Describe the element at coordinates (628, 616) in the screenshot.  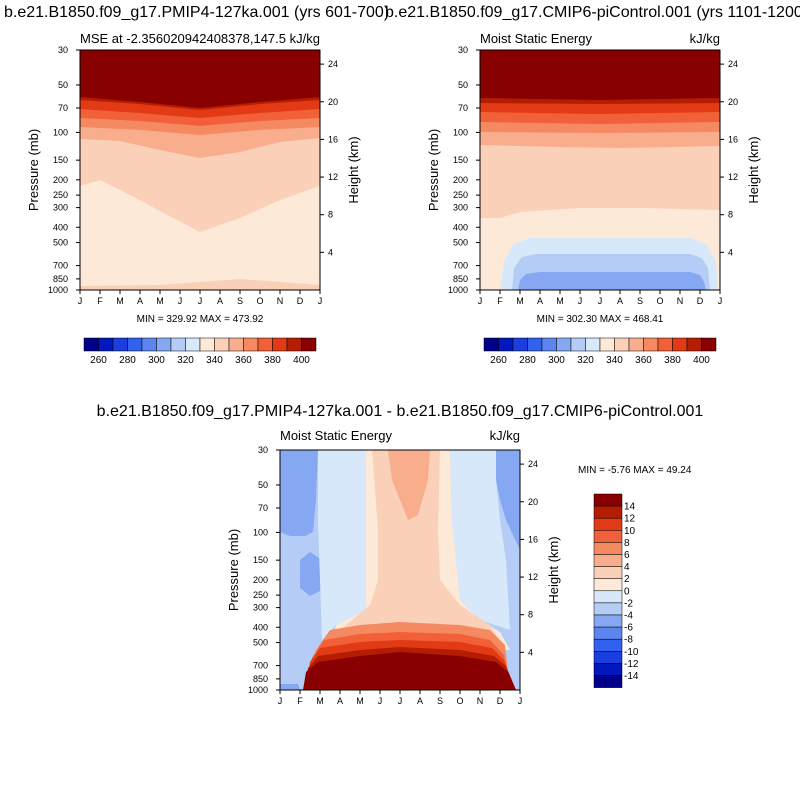
I see `colorbar-label: -4` at that location.